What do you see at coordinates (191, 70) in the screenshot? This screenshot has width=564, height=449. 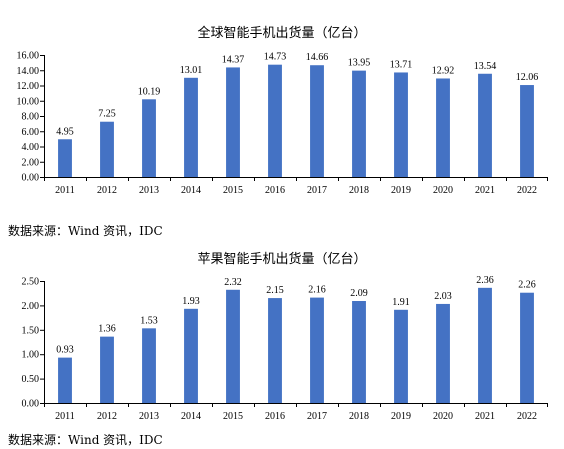 I see `data-label-2014: 13.01` at bounding box center [191, 70].